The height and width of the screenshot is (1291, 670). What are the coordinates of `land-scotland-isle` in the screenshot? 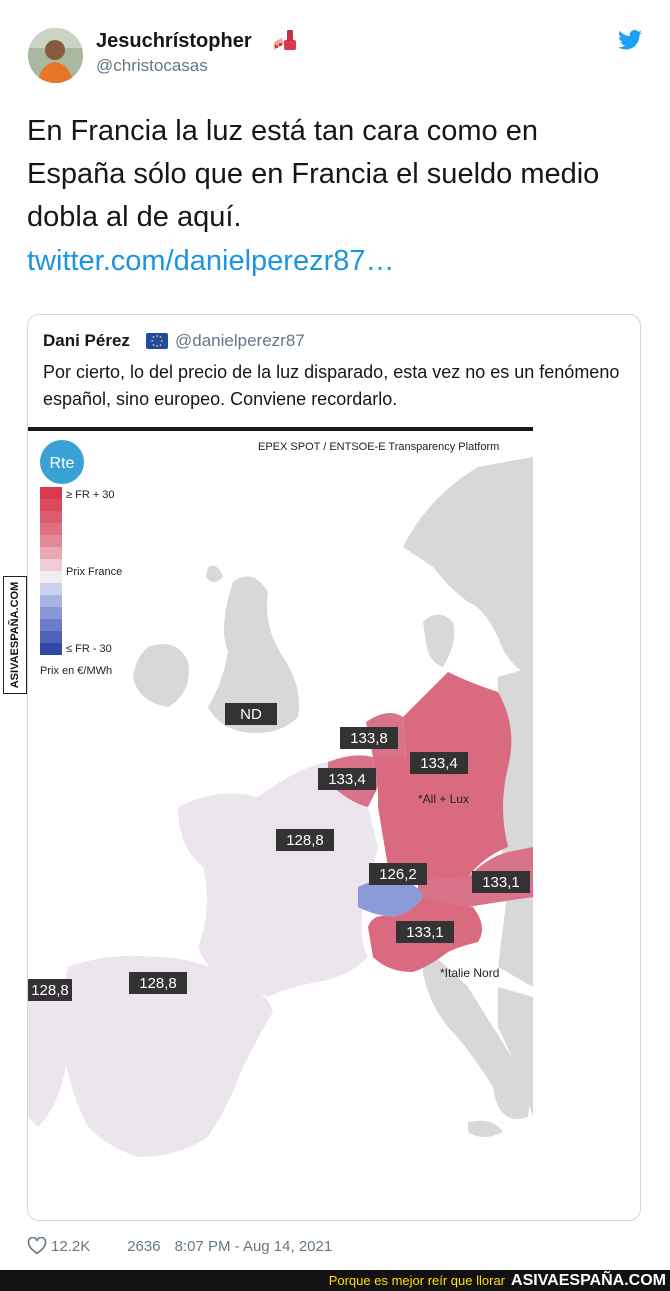 It's located at (214, 573).